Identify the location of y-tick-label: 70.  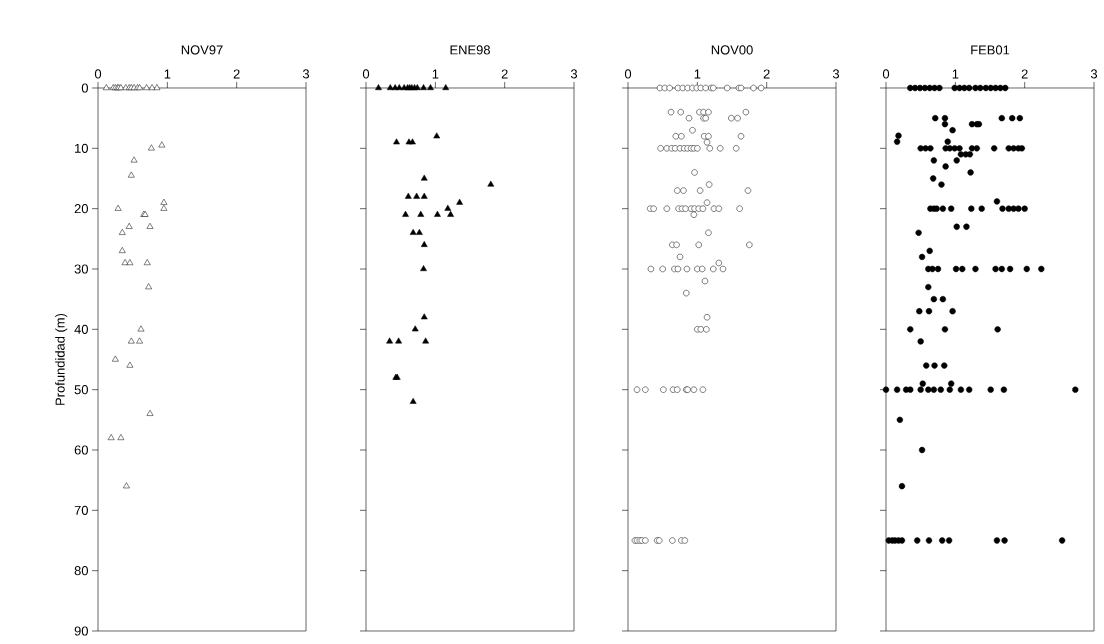
(81, 510).